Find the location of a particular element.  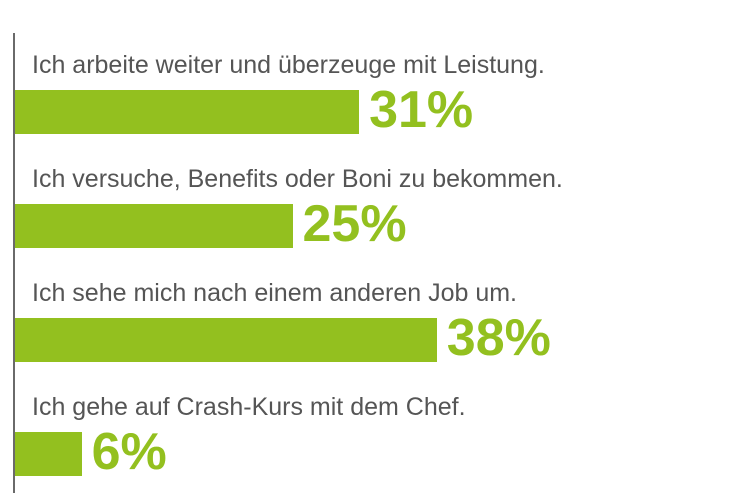

value-label: 25% is located at coordinates (354, 224).